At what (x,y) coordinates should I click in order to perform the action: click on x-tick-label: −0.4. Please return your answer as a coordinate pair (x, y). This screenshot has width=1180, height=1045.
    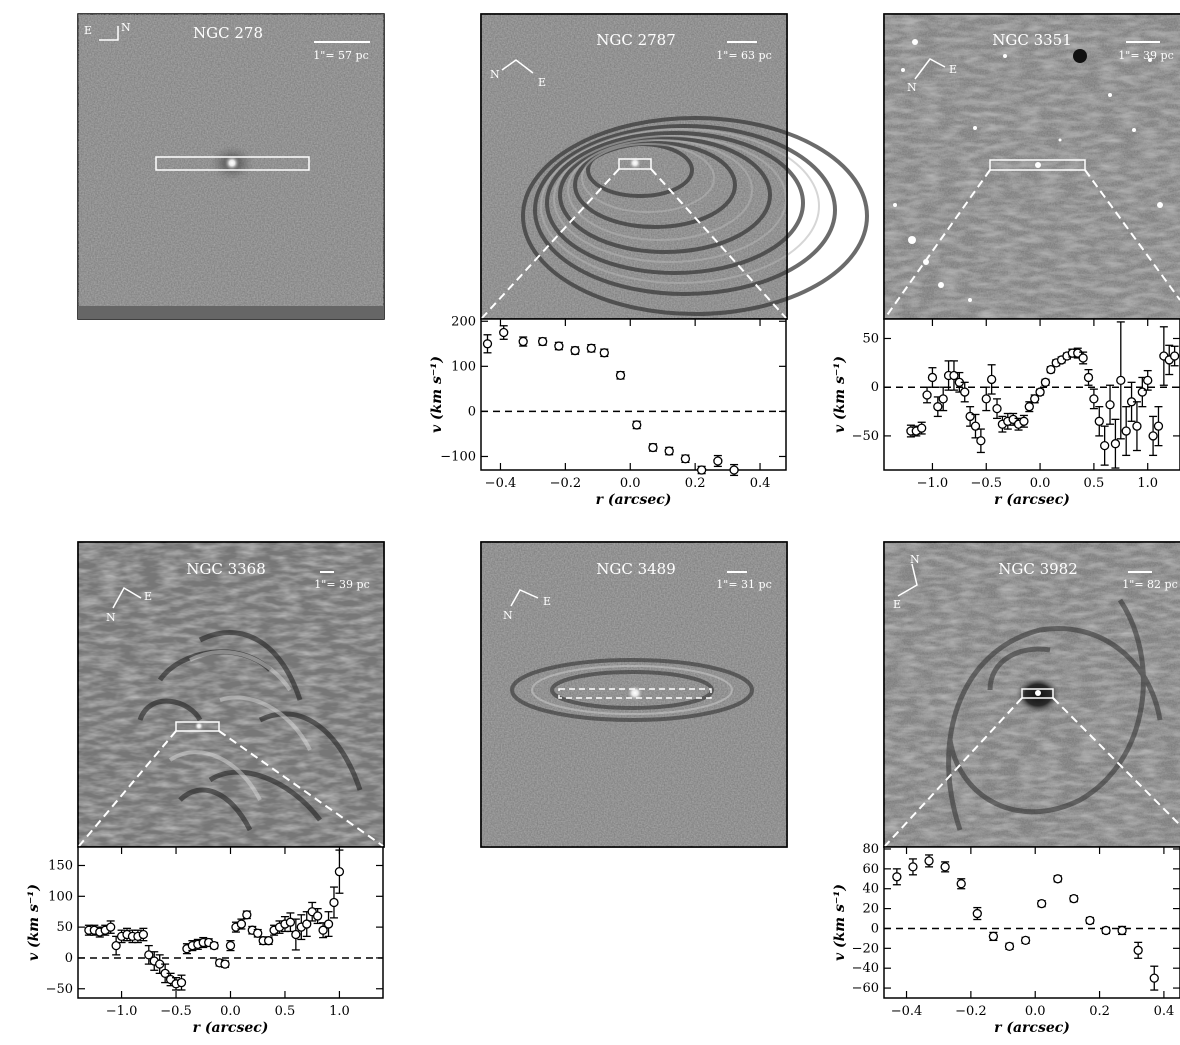
    Looking at the image, I should click on (501, 483).